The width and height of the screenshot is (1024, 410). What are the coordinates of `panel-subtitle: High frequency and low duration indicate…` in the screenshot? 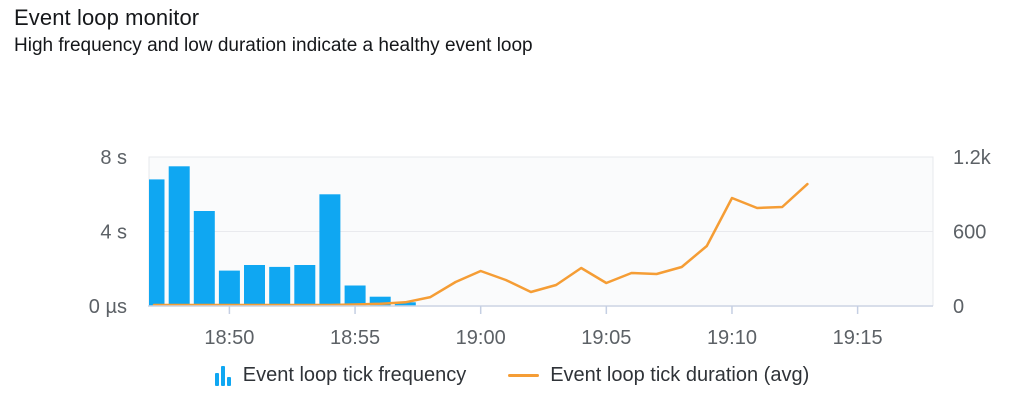 It's located at (273, 45).